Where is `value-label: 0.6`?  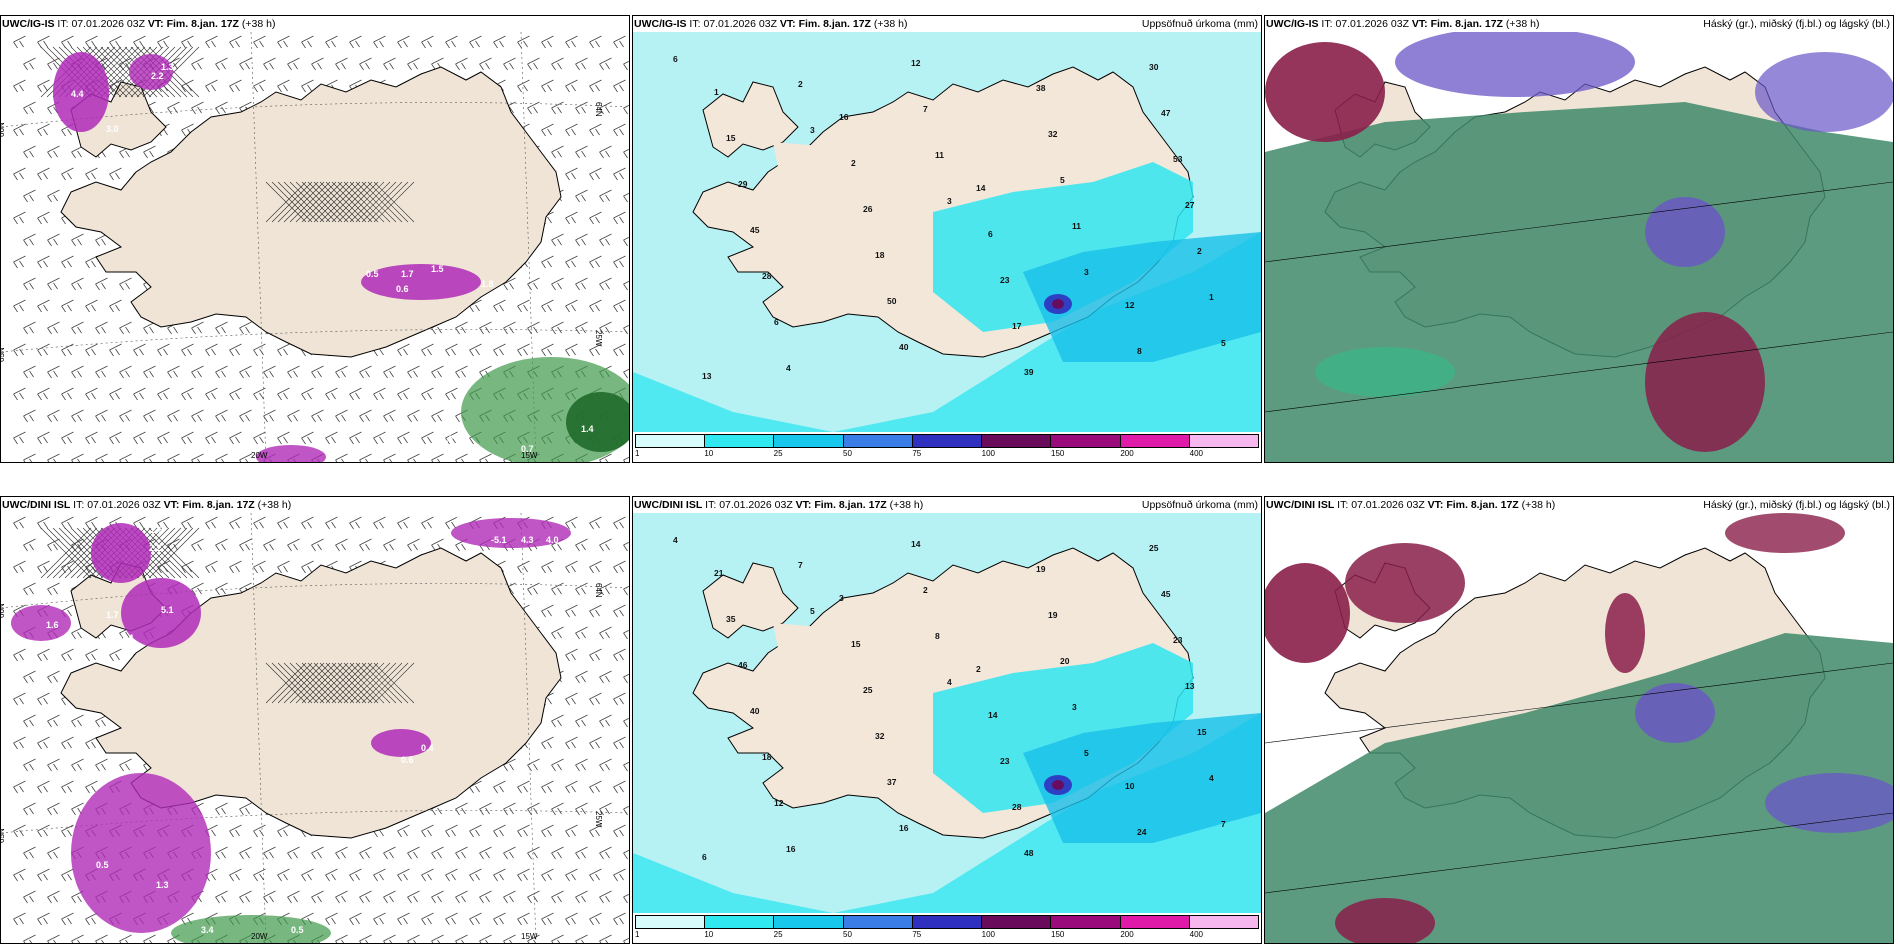 value-label: 0.6 is located at coordinates (402, 289).